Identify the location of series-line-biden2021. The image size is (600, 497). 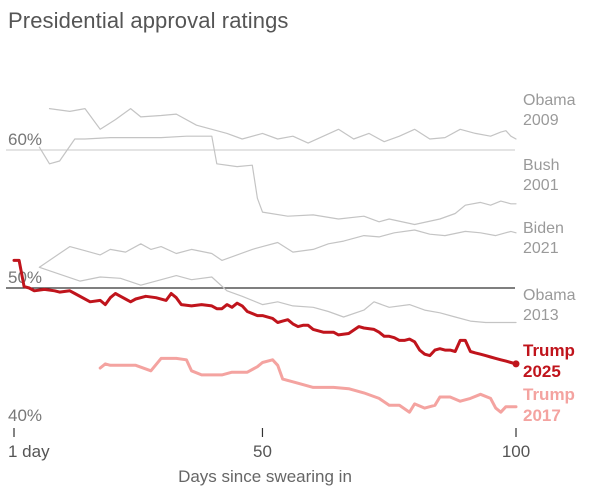
(277, 248).